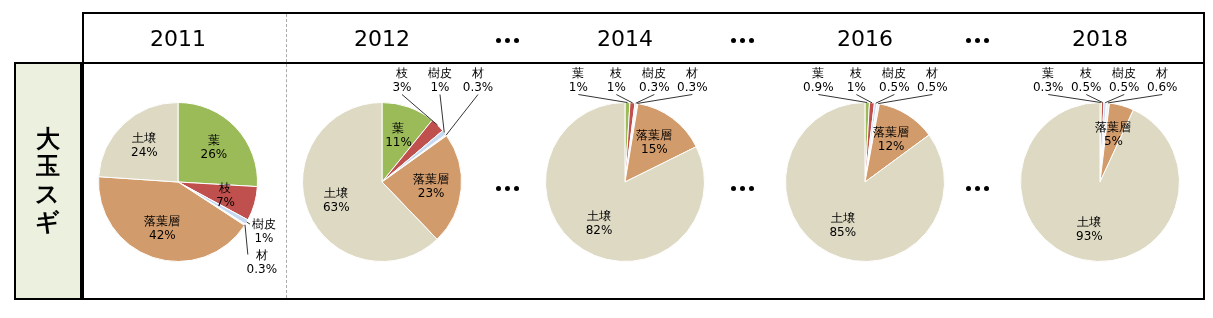 The image size is (1213, 318). I want to click on chart-title: 2018, so click(1100, 38).